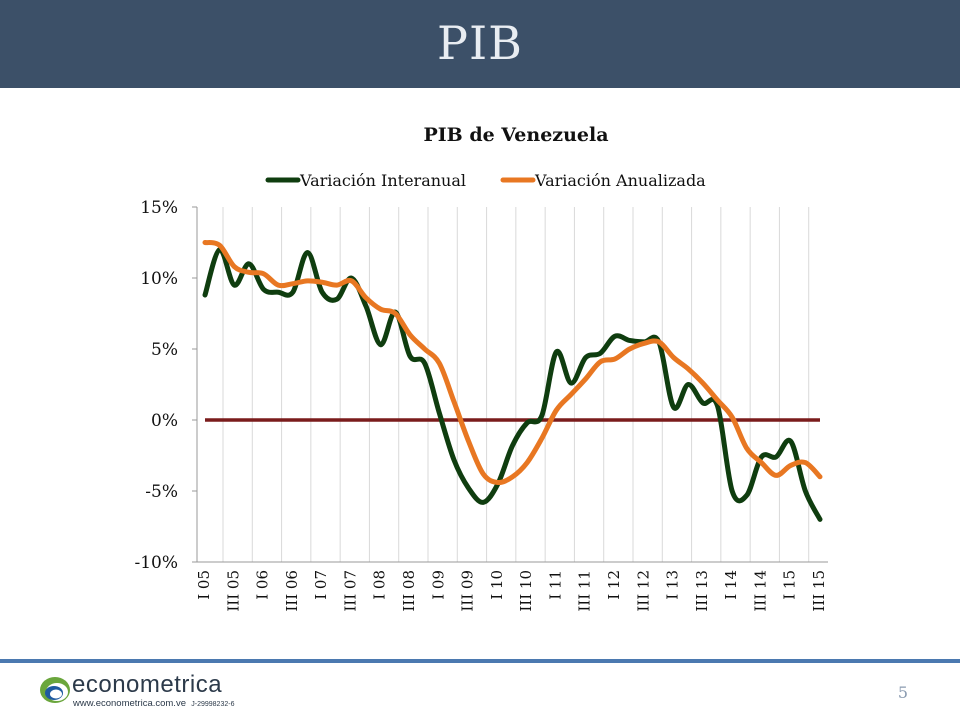  Describe the element at coordinates (409, 591) in the screenshot. I see `x-tick-label: III 08` at that location.